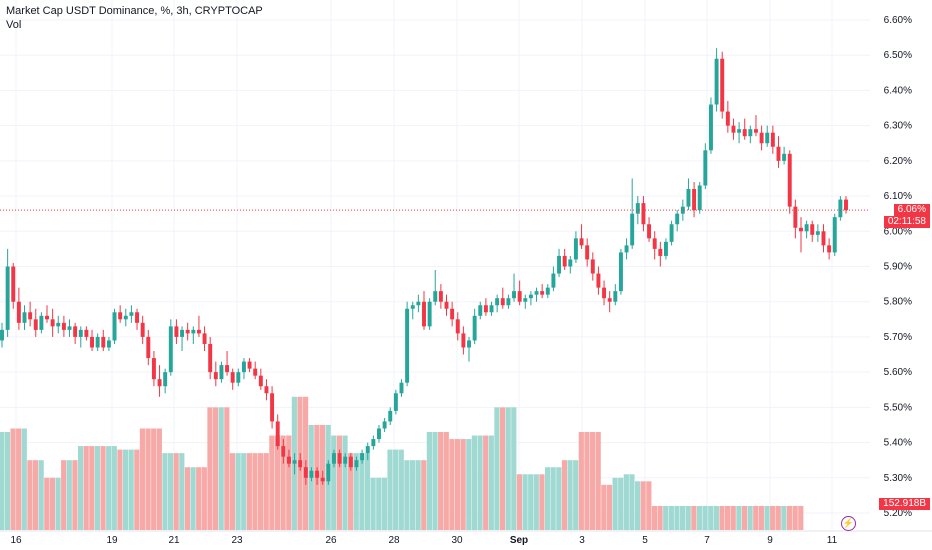 The width and height of the screenshot is (932, 550). Describe the element at coordinates (466, 538) in the screenshot. I see `time-axis: 16 19 21 23 26 28 30 Sep 3 5 7 9 11` at that location.